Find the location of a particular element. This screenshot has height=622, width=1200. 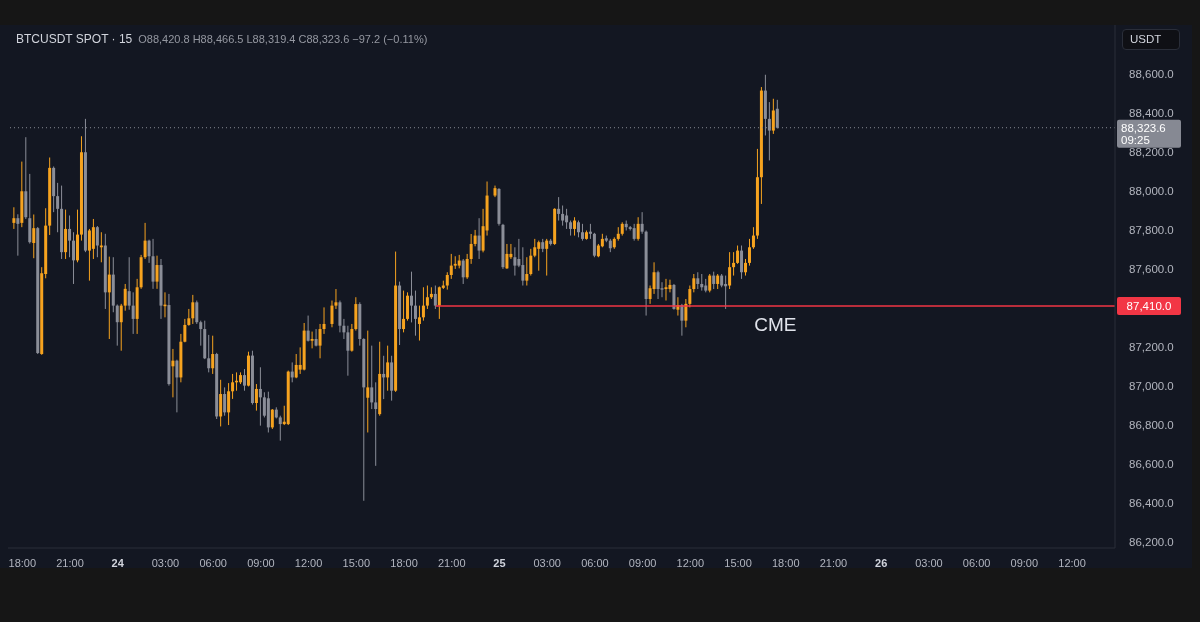

x-tick-label: 24 is located at coordinates (118, 562).